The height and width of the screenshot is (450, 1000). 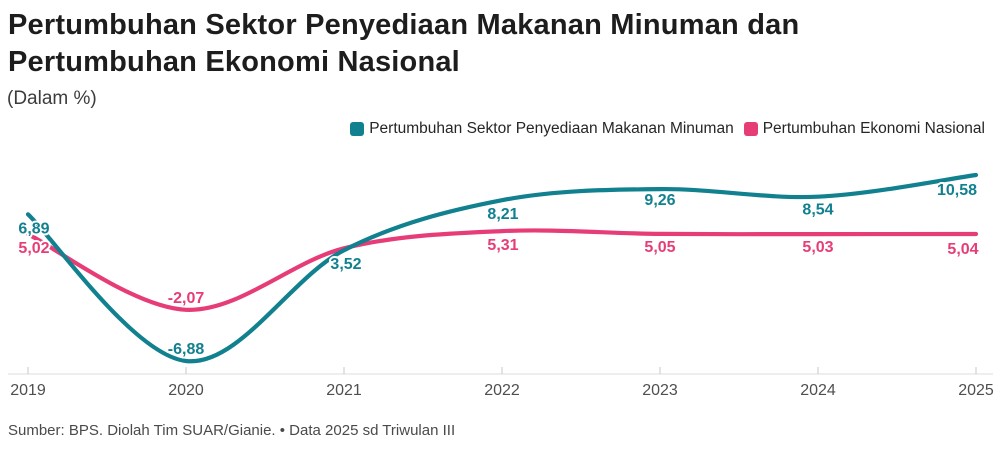 I want to click on x-axis-tick-label: 2019, so click(x=28, y=390).